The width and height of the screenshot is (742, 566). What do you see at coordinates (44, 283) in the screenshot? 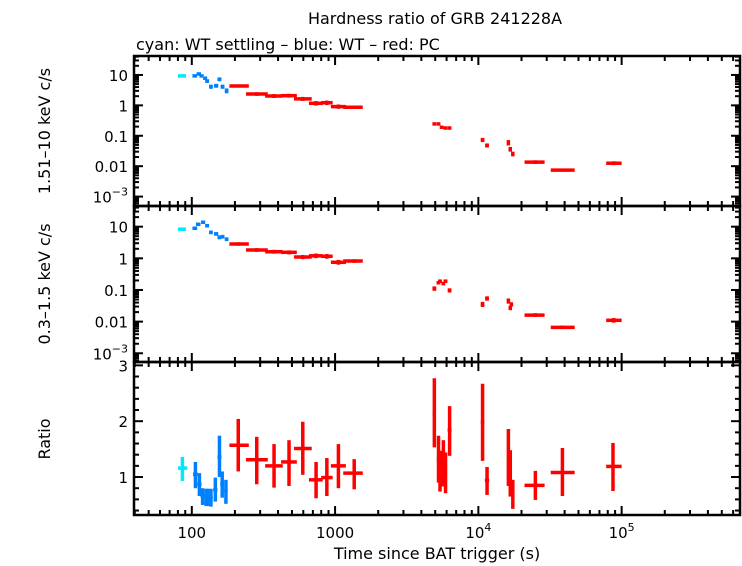
I see `y-axis-label-middle: 0.3–1.5 keV c/s` at bounding box center [44, 283].